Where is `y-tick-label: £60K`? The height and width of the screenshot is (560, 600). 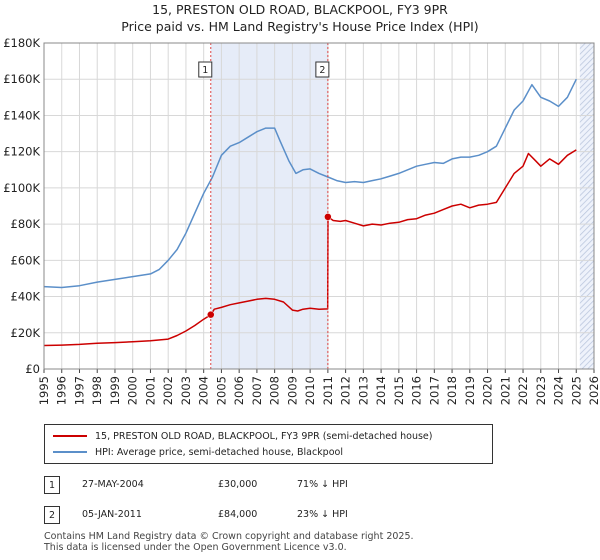
y-tick-label: £60K is located at coordinates (26, 260).